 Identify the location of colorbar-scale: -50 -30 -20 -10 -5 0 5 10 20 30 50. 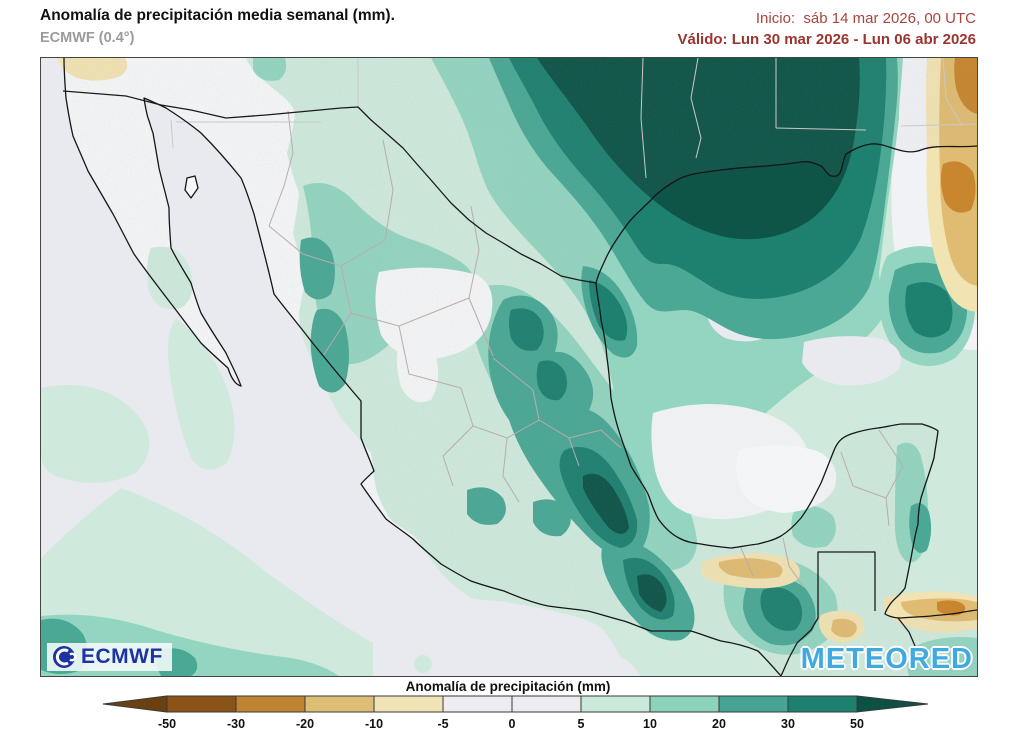
(515, 713).